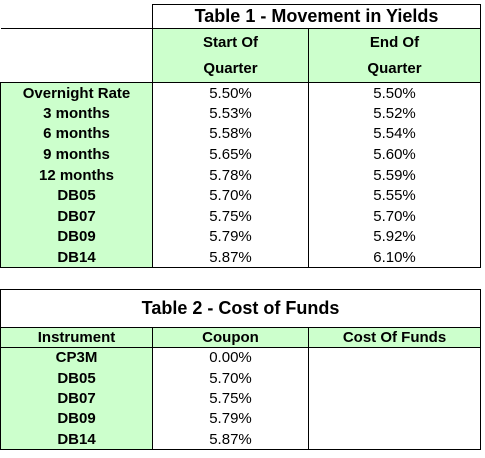 This screenshot has height=458, width=485. I want to click on instrument-header: Instrument, so click(76, 337).